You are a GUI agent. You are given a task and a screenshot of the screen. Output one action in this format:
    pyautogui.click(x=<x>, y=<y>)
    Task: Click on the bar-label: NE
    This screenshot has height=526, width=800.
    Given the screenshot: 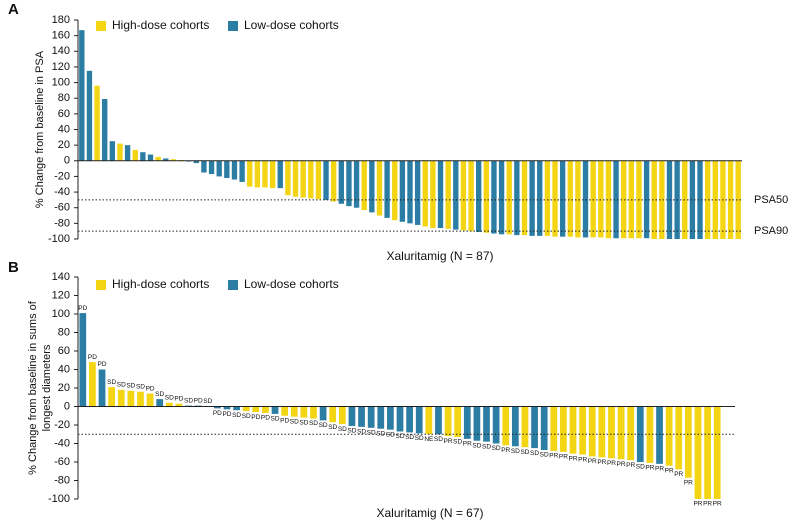 What is the action you would take?
    pyautogui.click(x=429, y=439)
    